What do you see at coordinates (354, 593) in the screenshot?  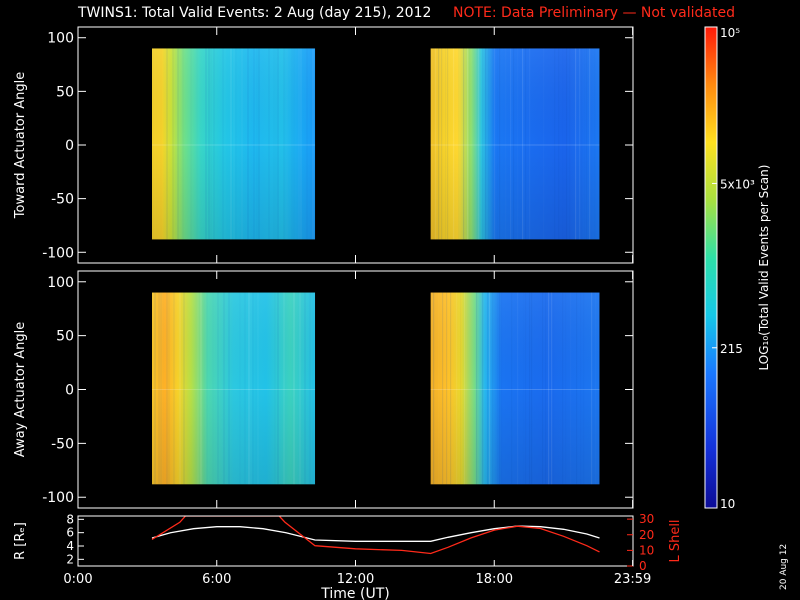 I see `x-axis-label: Time (UT)` at bounding box center [354, 593].